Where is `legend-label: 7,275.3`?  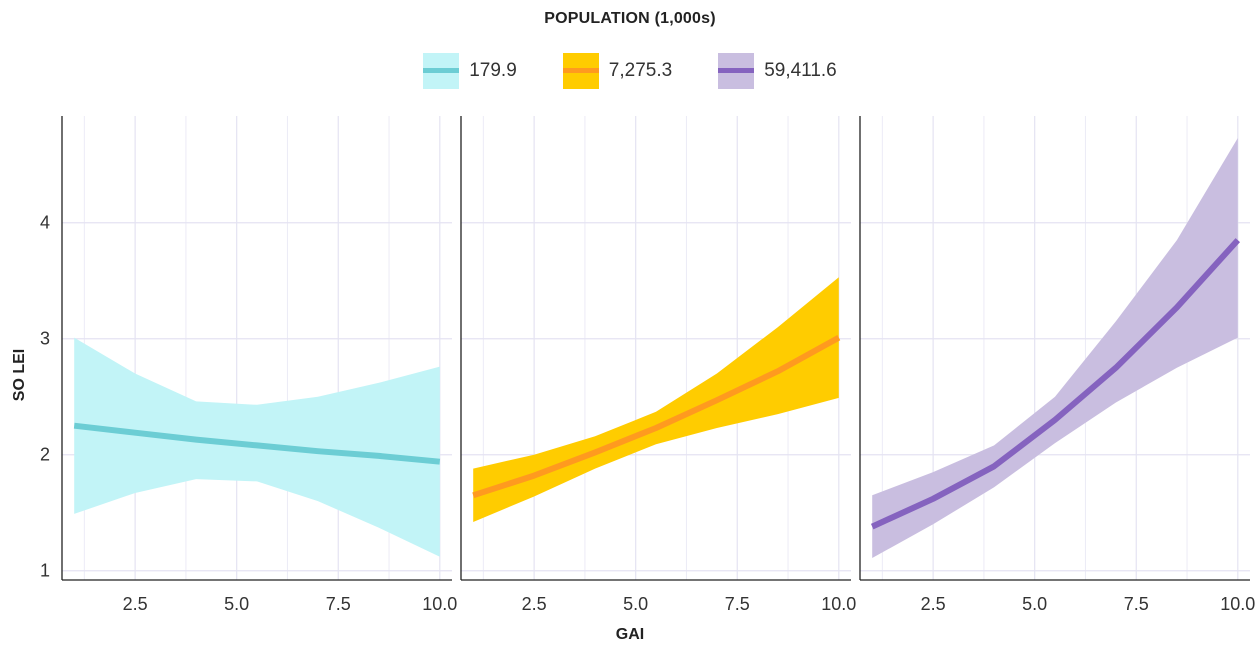 legend-label: 7,275.3 is located at coordinates (640, 70).